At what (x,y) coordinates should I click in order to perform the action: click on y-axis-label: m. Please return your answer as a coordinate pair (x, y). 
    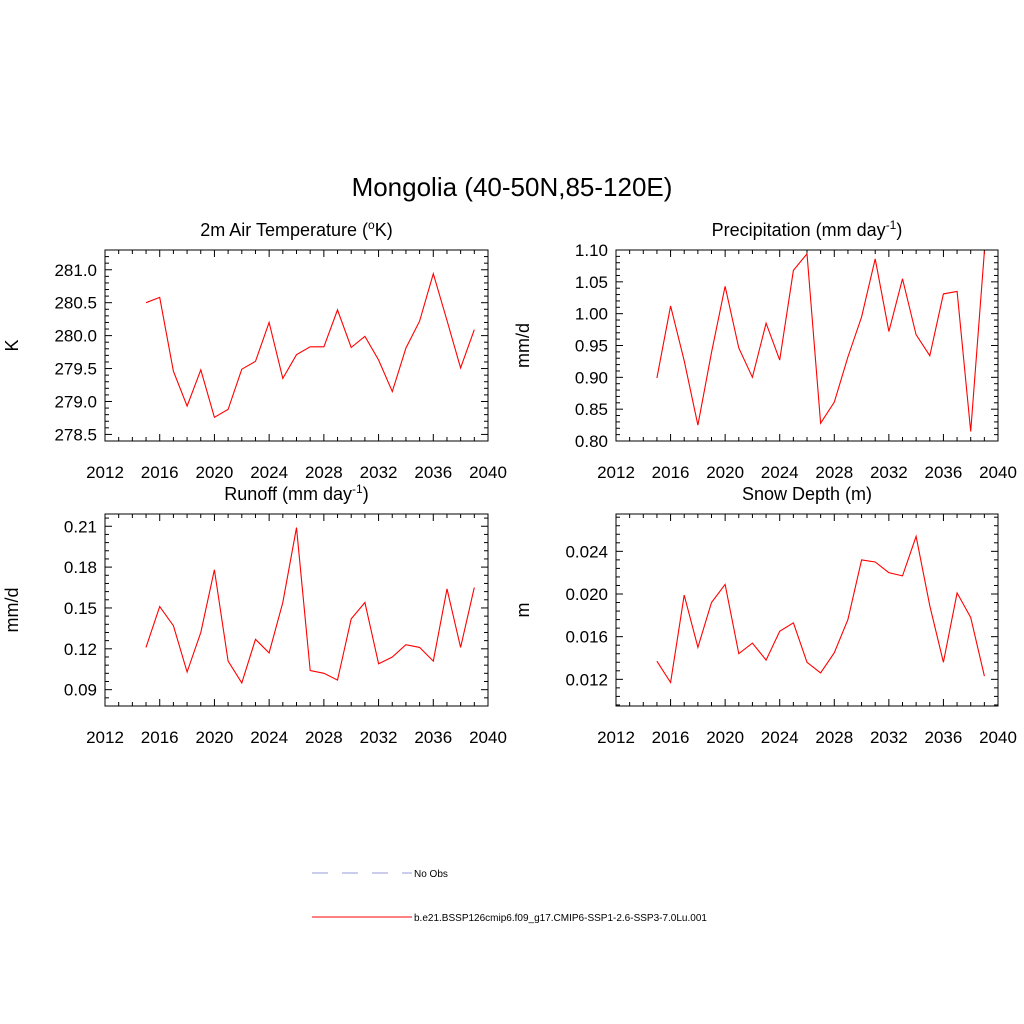
    Looking at the image, I should click on (523, 610).